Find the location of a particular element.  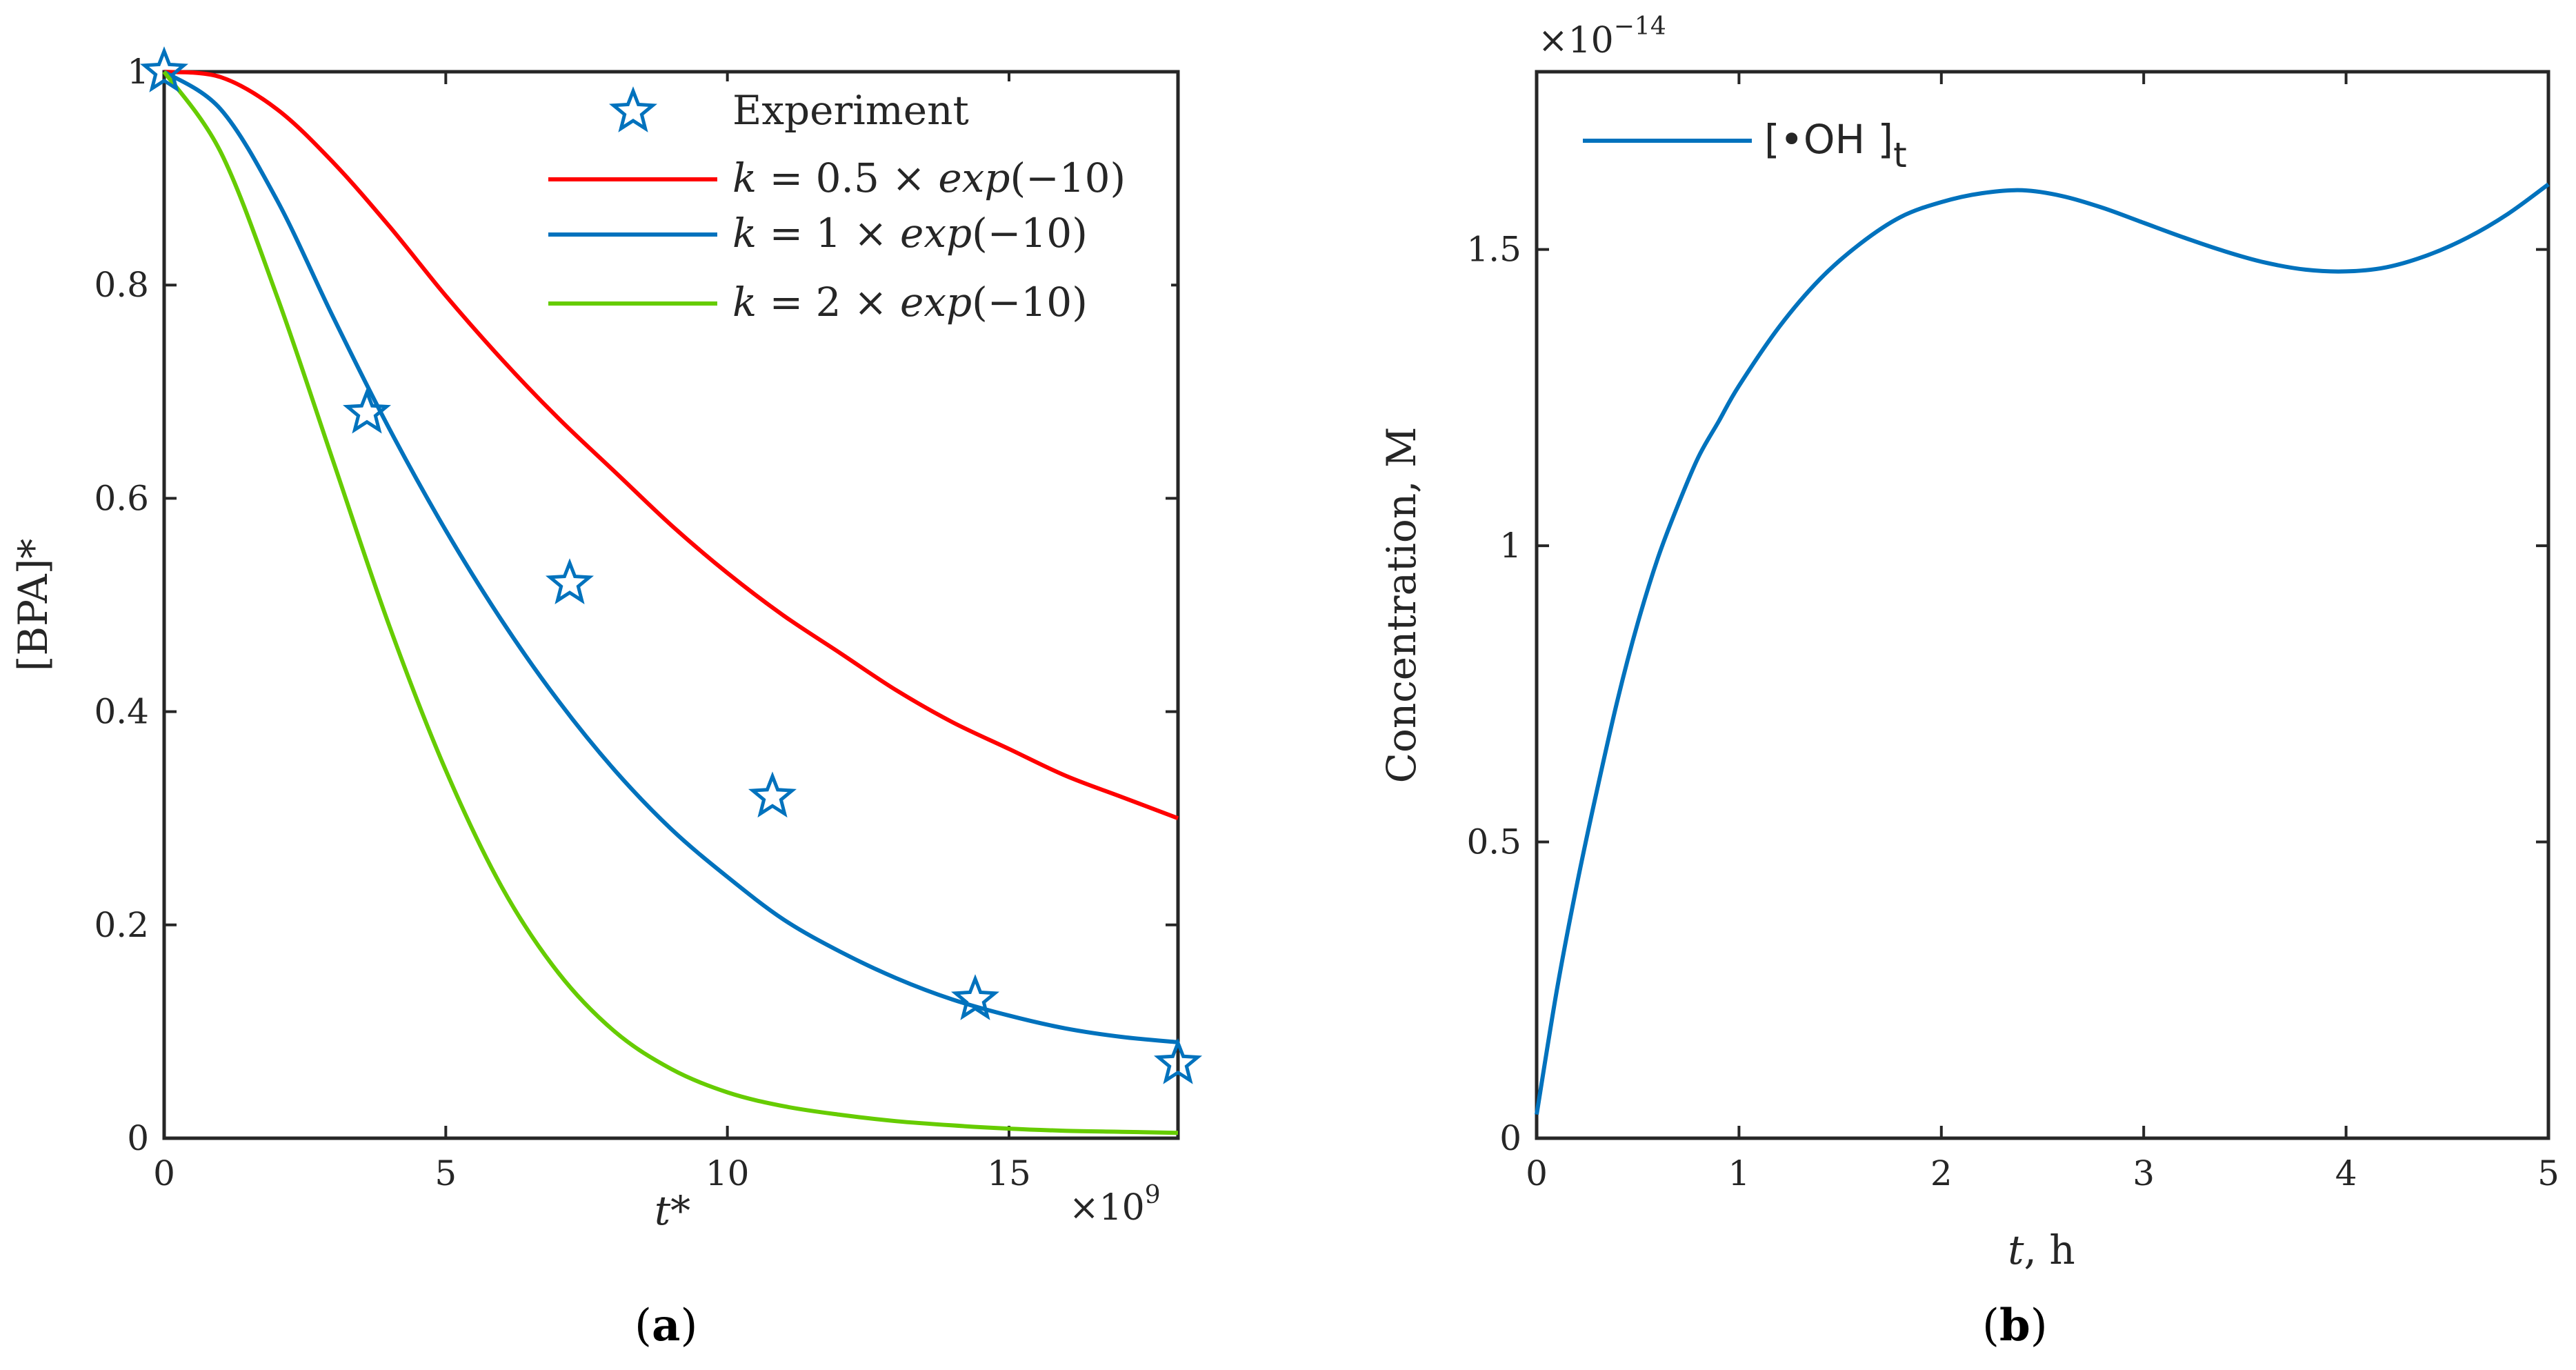

panel-a-xtick-label: 15 is located at coordinates (1009, 1173).